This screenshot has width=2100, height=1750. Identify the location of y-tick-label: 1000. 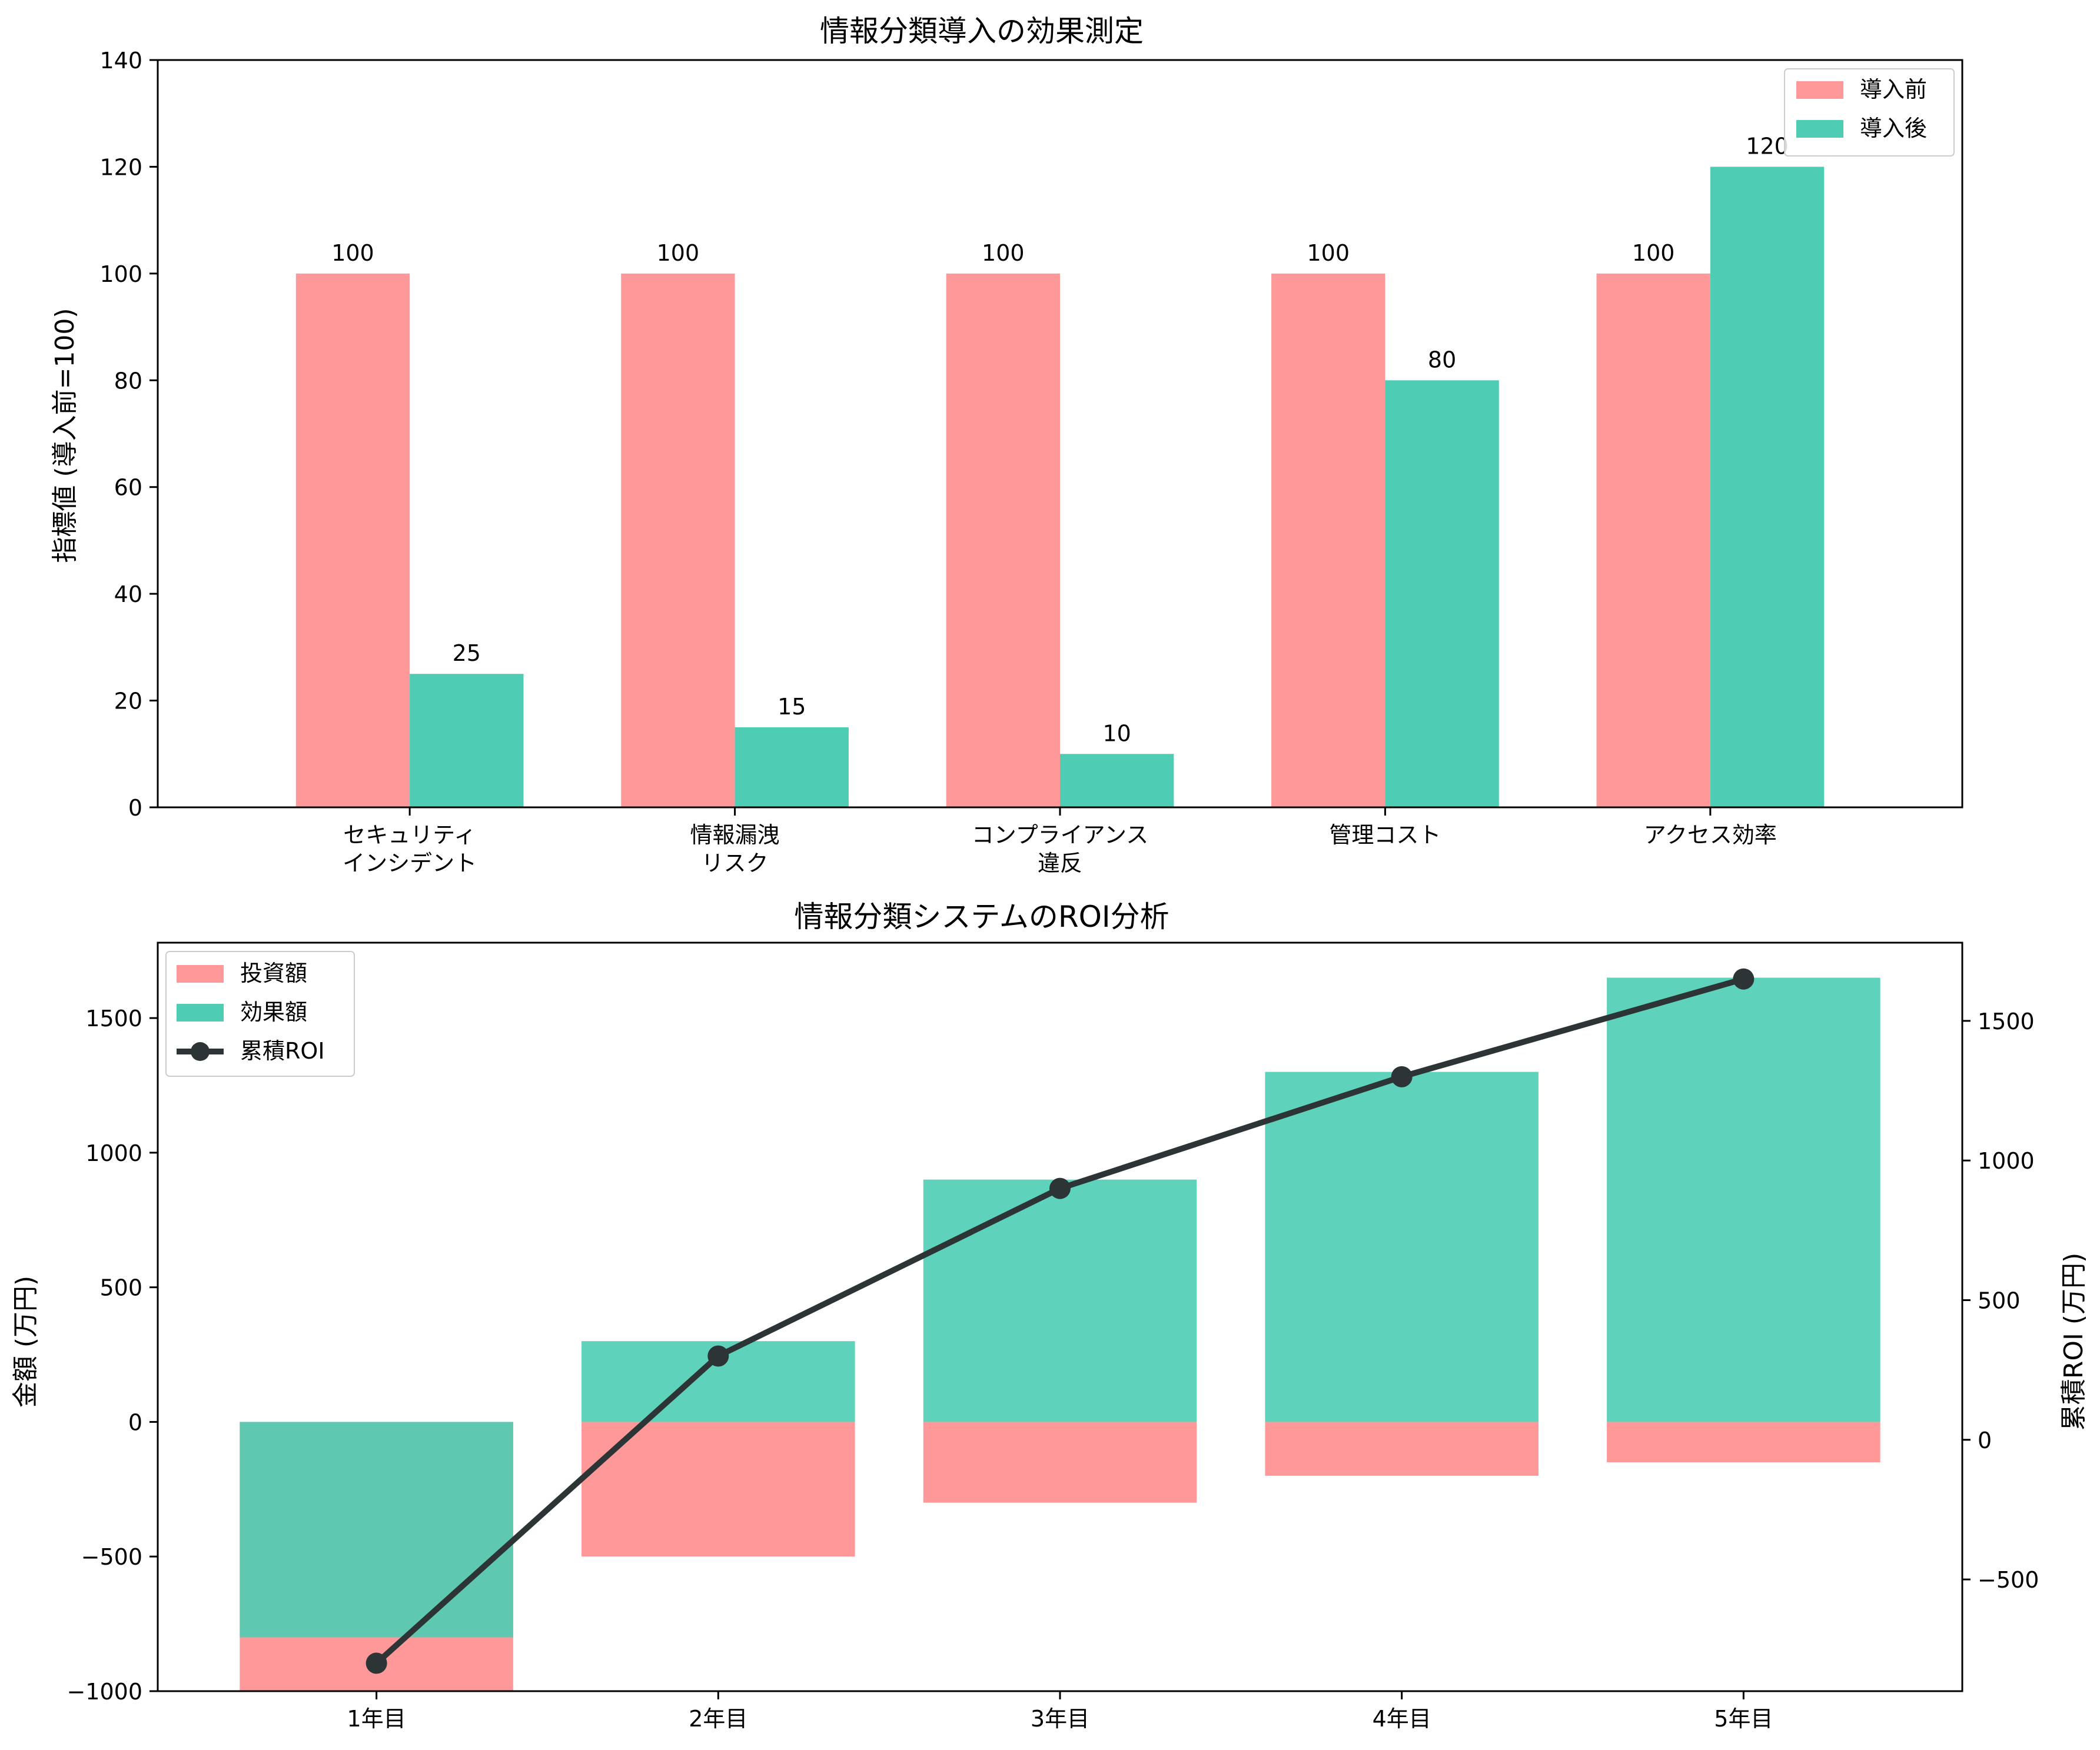
(113, 1153).